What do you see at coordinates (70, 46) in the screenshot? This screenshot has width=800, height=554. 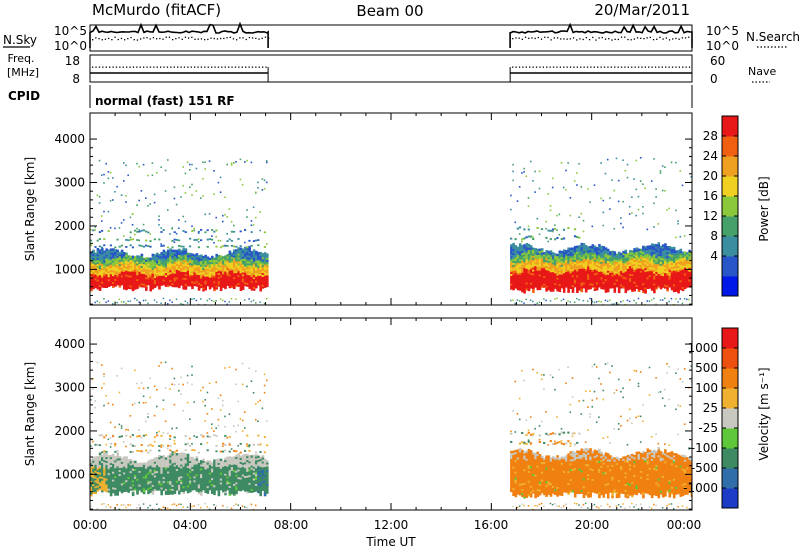 I see `noise-left-tick-bottom: 10^0` at bounding box center [70, 46].